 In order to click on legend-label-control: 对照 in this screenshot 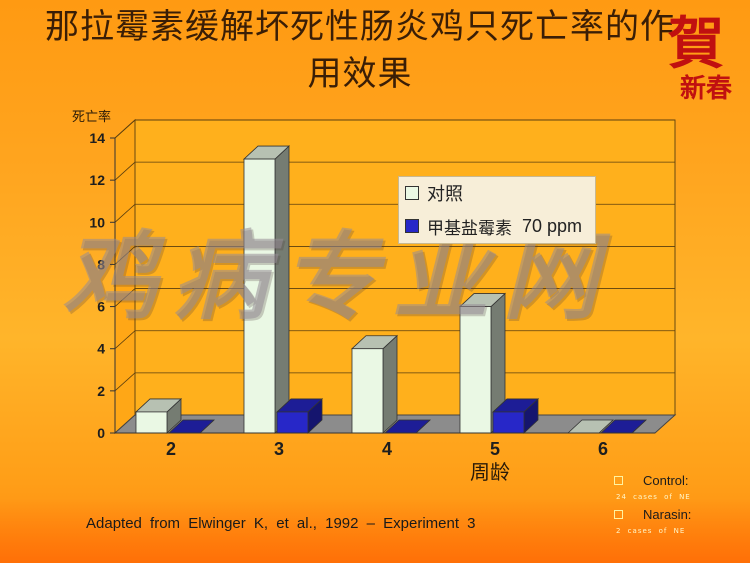, I will do `click(445, 194)`.